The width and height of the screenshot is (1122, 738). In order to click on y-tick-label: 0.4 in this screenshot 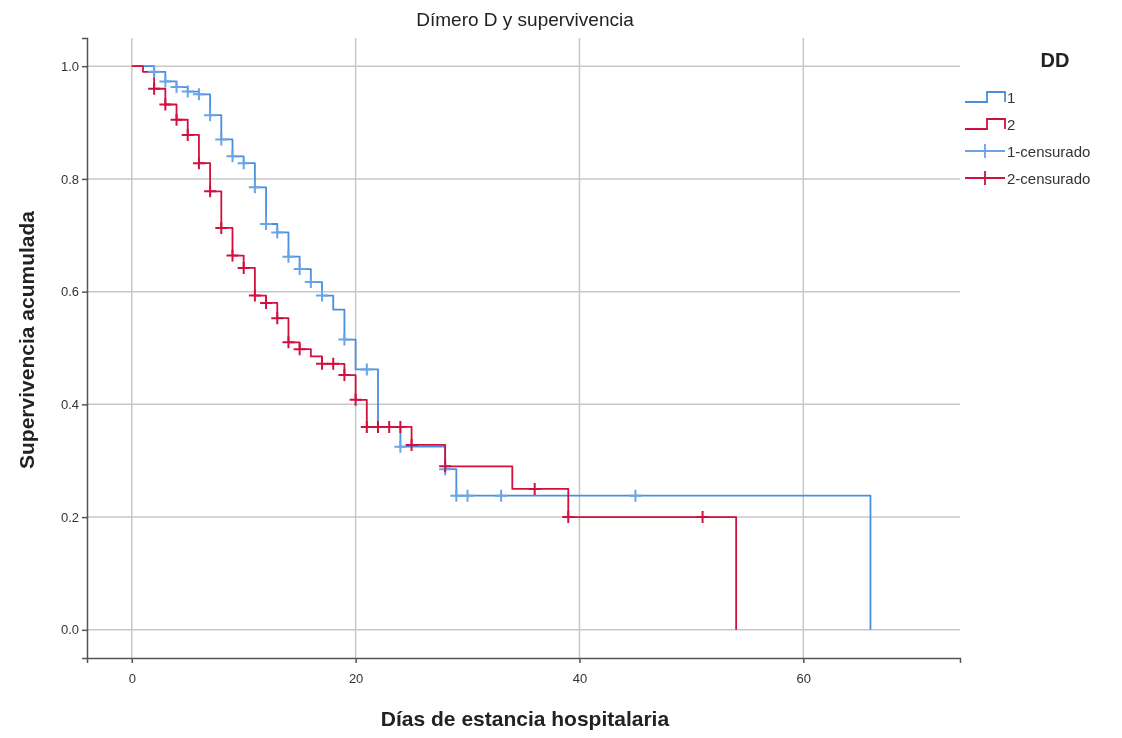, I will do `click(69, 405)`.